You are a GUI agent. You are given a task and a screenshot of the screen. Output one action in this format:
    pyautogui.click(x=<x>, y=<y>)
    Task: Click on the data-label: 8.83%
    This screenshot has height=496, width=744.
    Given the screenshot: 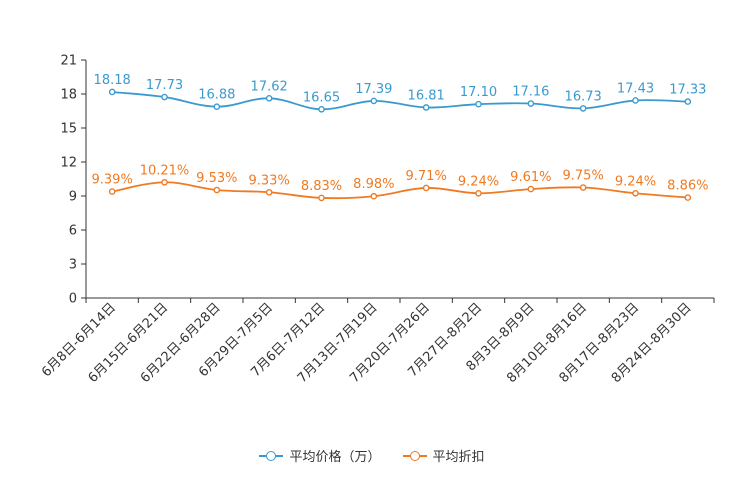 What is the action you would take?
    pyautogui.click(x=321, y=186)
    